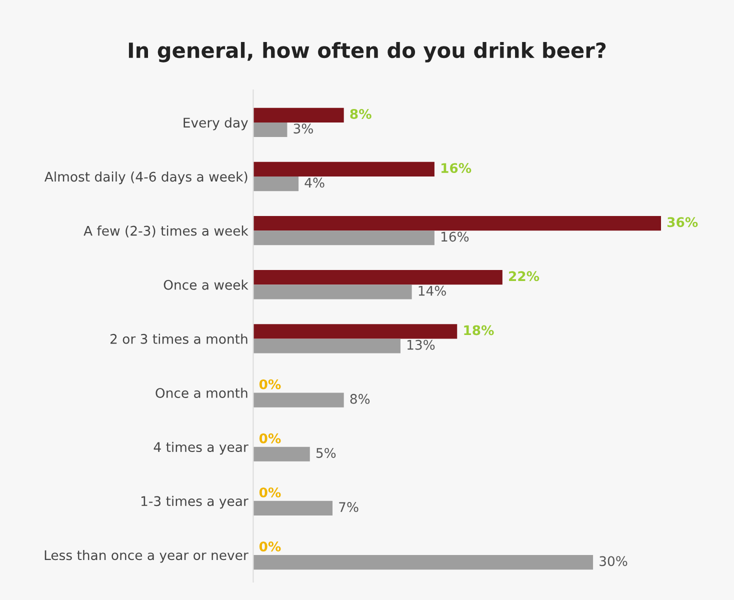  Describe the element at coordinates (479, 330) in the screenshot. I see `data-label: 18%` at that location.